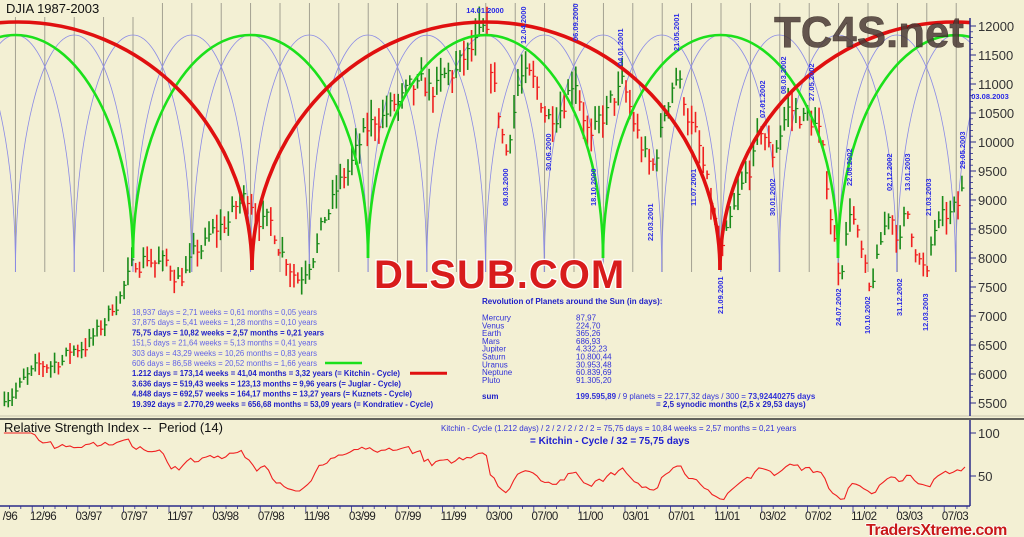 The image size is (1024, 537). Describe the element at coordinates (490, 396) in the screenshot. I see `planets-sum-label: sum` at that location.